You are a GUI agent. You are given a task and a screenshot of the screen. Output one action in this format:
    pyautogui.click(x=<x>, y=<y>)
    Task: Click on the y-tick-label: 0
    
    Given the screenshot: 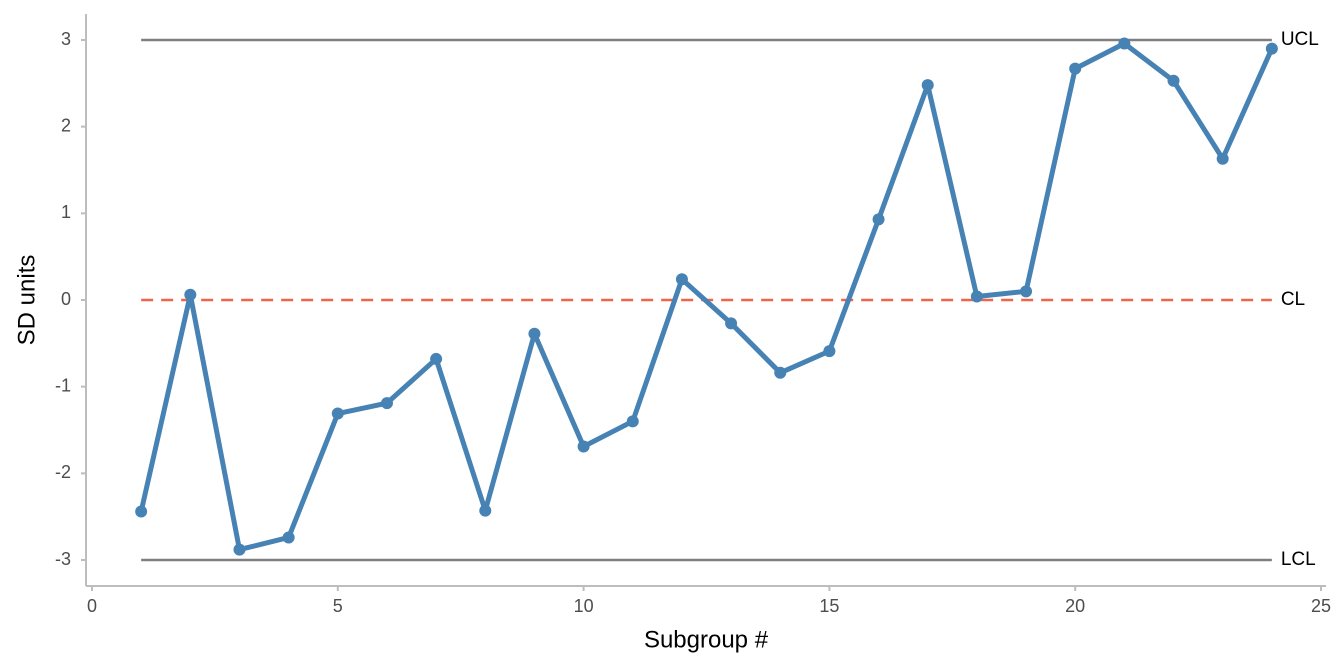 What is the action you would take?
    pyautogui.click(x=66, y=299)
    